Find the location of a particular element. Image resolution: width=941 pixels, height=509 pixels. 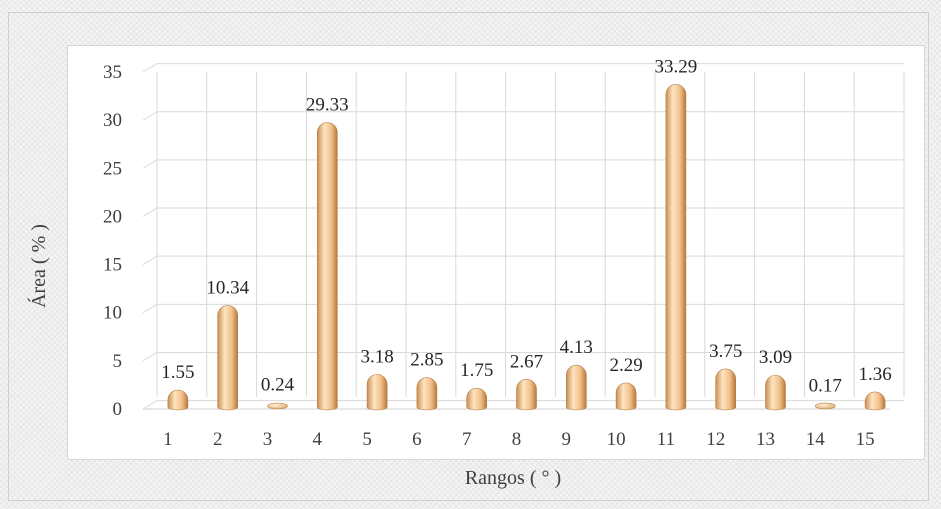

data-label: 1.75 is located at coordinates (476, 370).